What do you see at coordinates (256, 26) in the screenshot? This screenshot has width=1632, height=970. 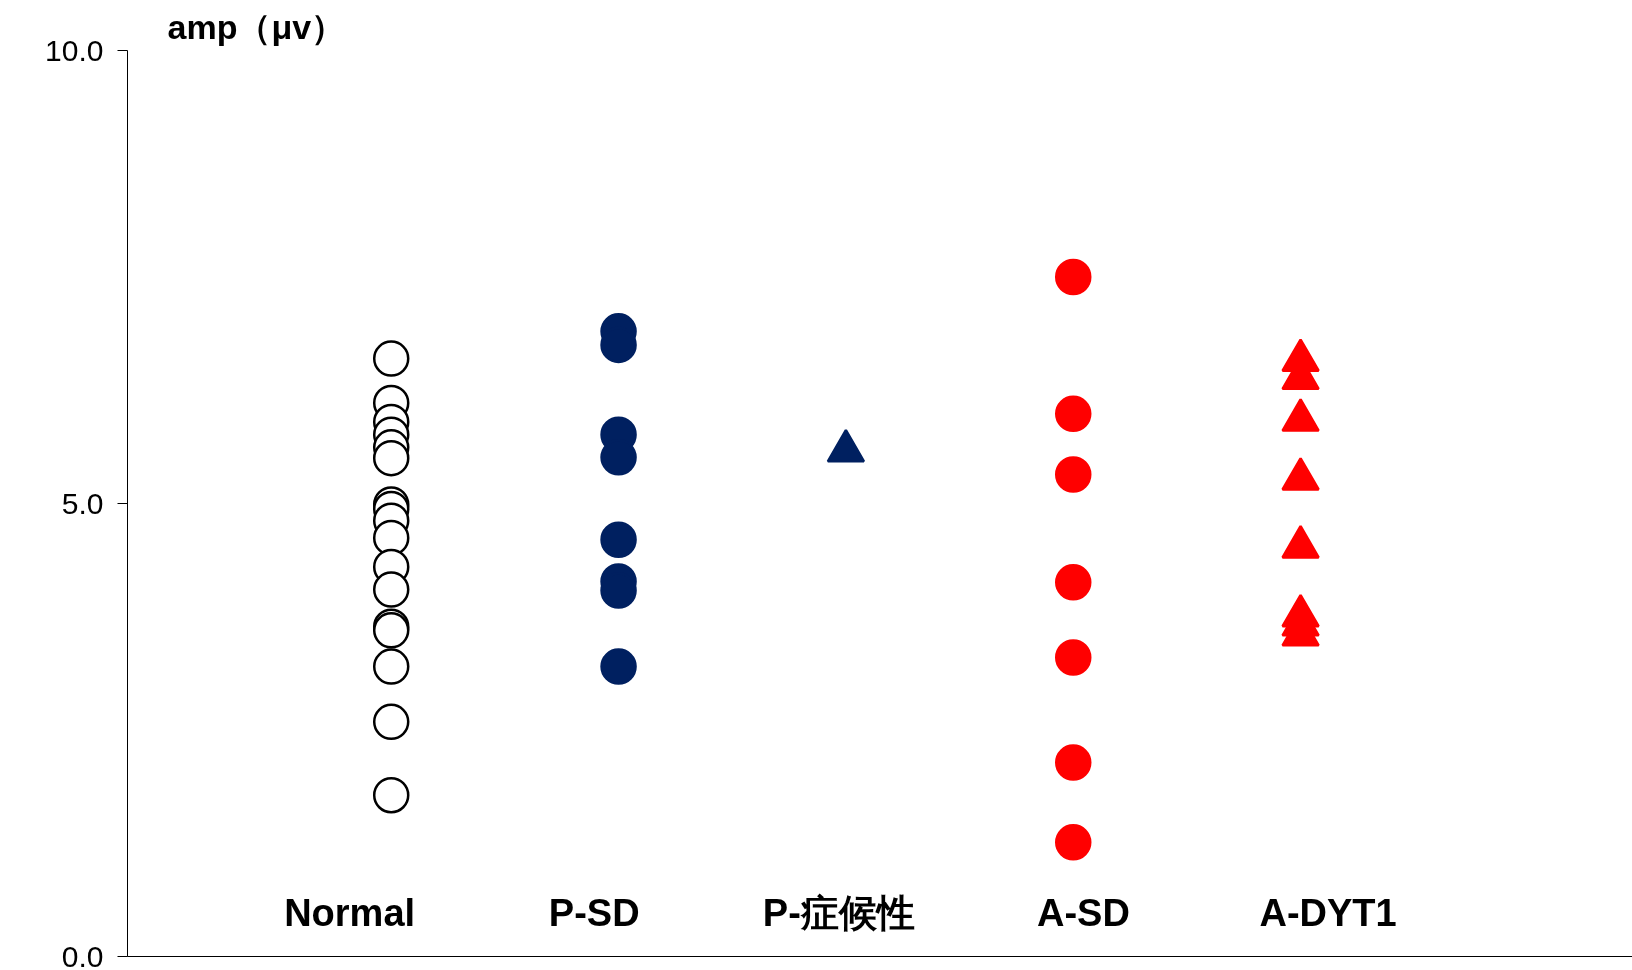 I see `y-axis-title: amp（μv）` at bounding box center [256, 26].